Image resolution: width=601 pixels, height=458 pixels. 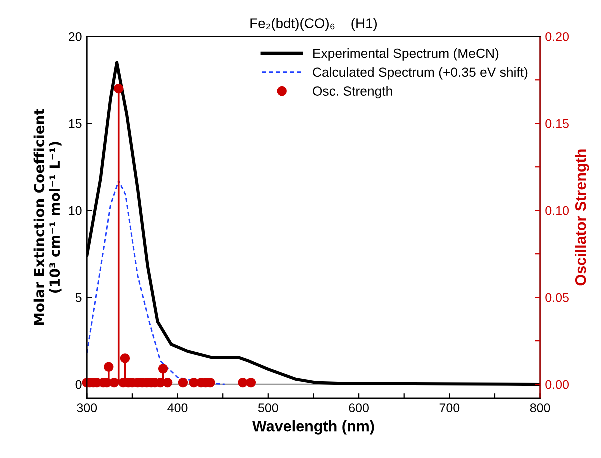 I want to click on y2-axis-title: Oscillator Strength, so click(x=582, y=218).